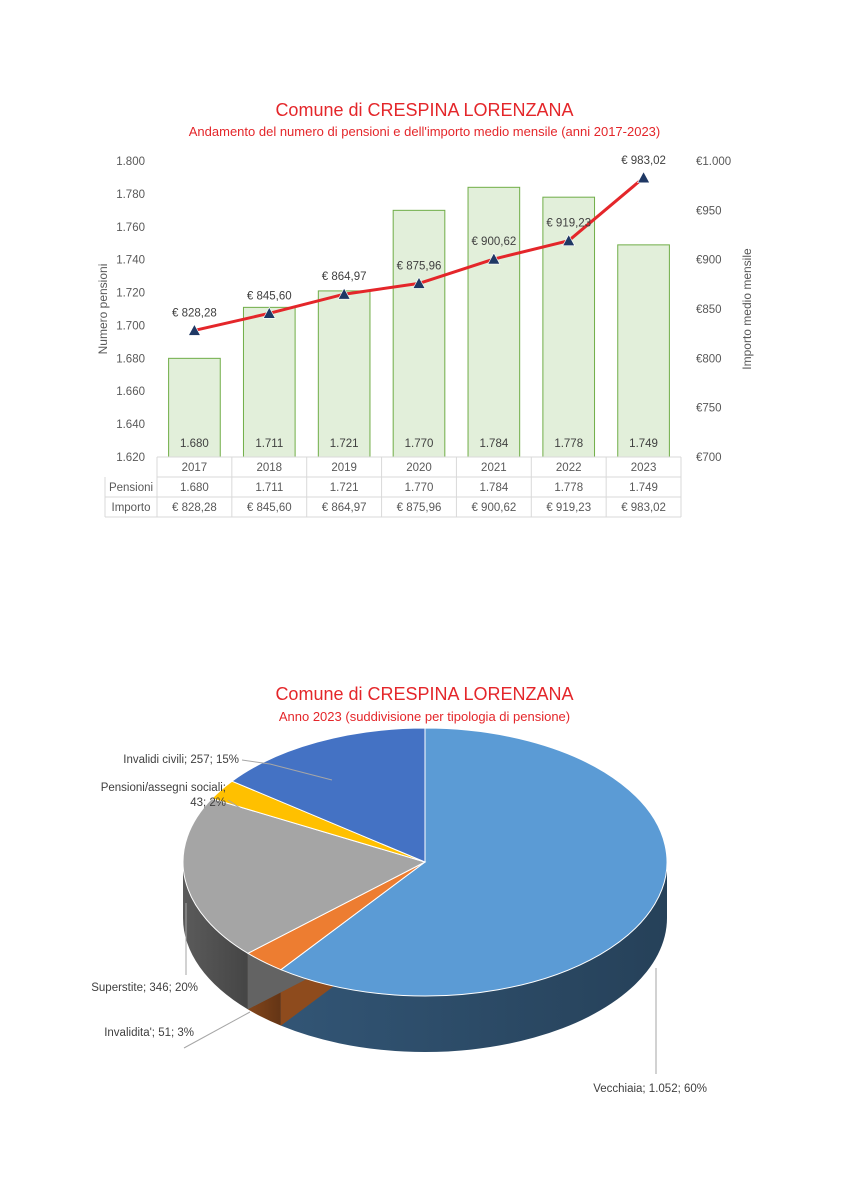 This screenshot has height=1200, width=849. What do you see at coordinates (709, 261) in the screenshot?
I see `y2-tick-label: €900` at bounding box center [709, 261].